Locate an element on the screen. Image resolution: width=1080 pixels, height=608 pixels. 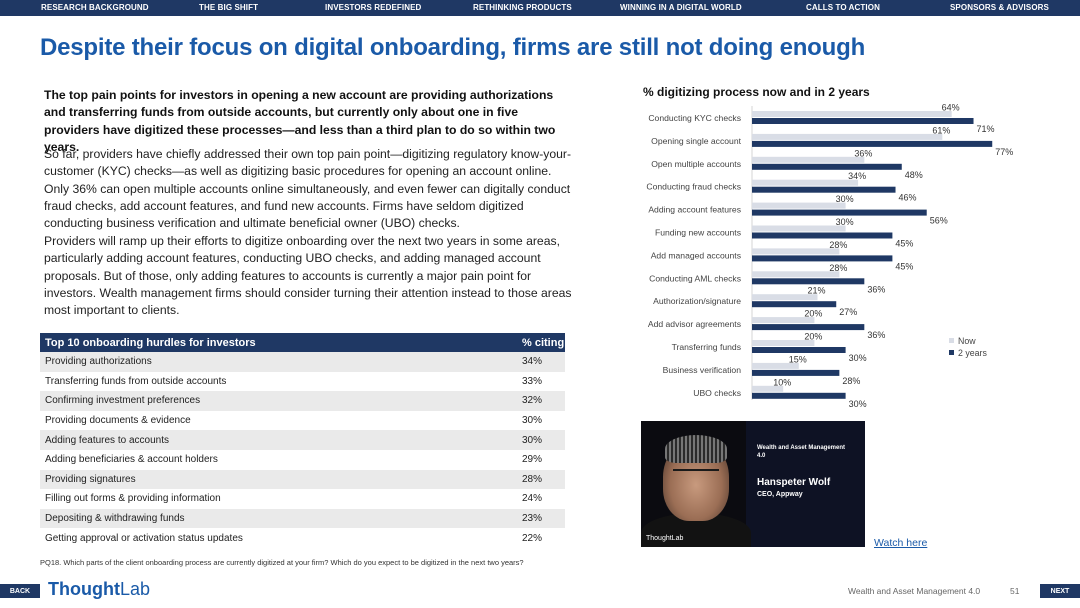
legend-label: Now is located at coordinates (967, 341).